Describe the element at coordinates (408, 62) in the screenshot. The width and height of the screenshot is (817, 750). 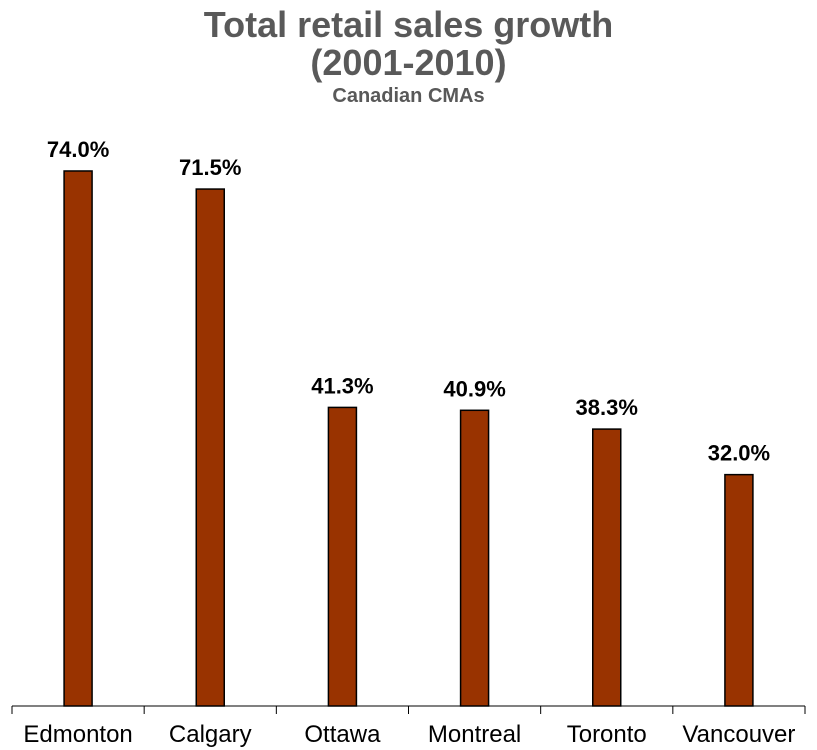
I see `chart-title-line2: (2001-2010)` at that location.